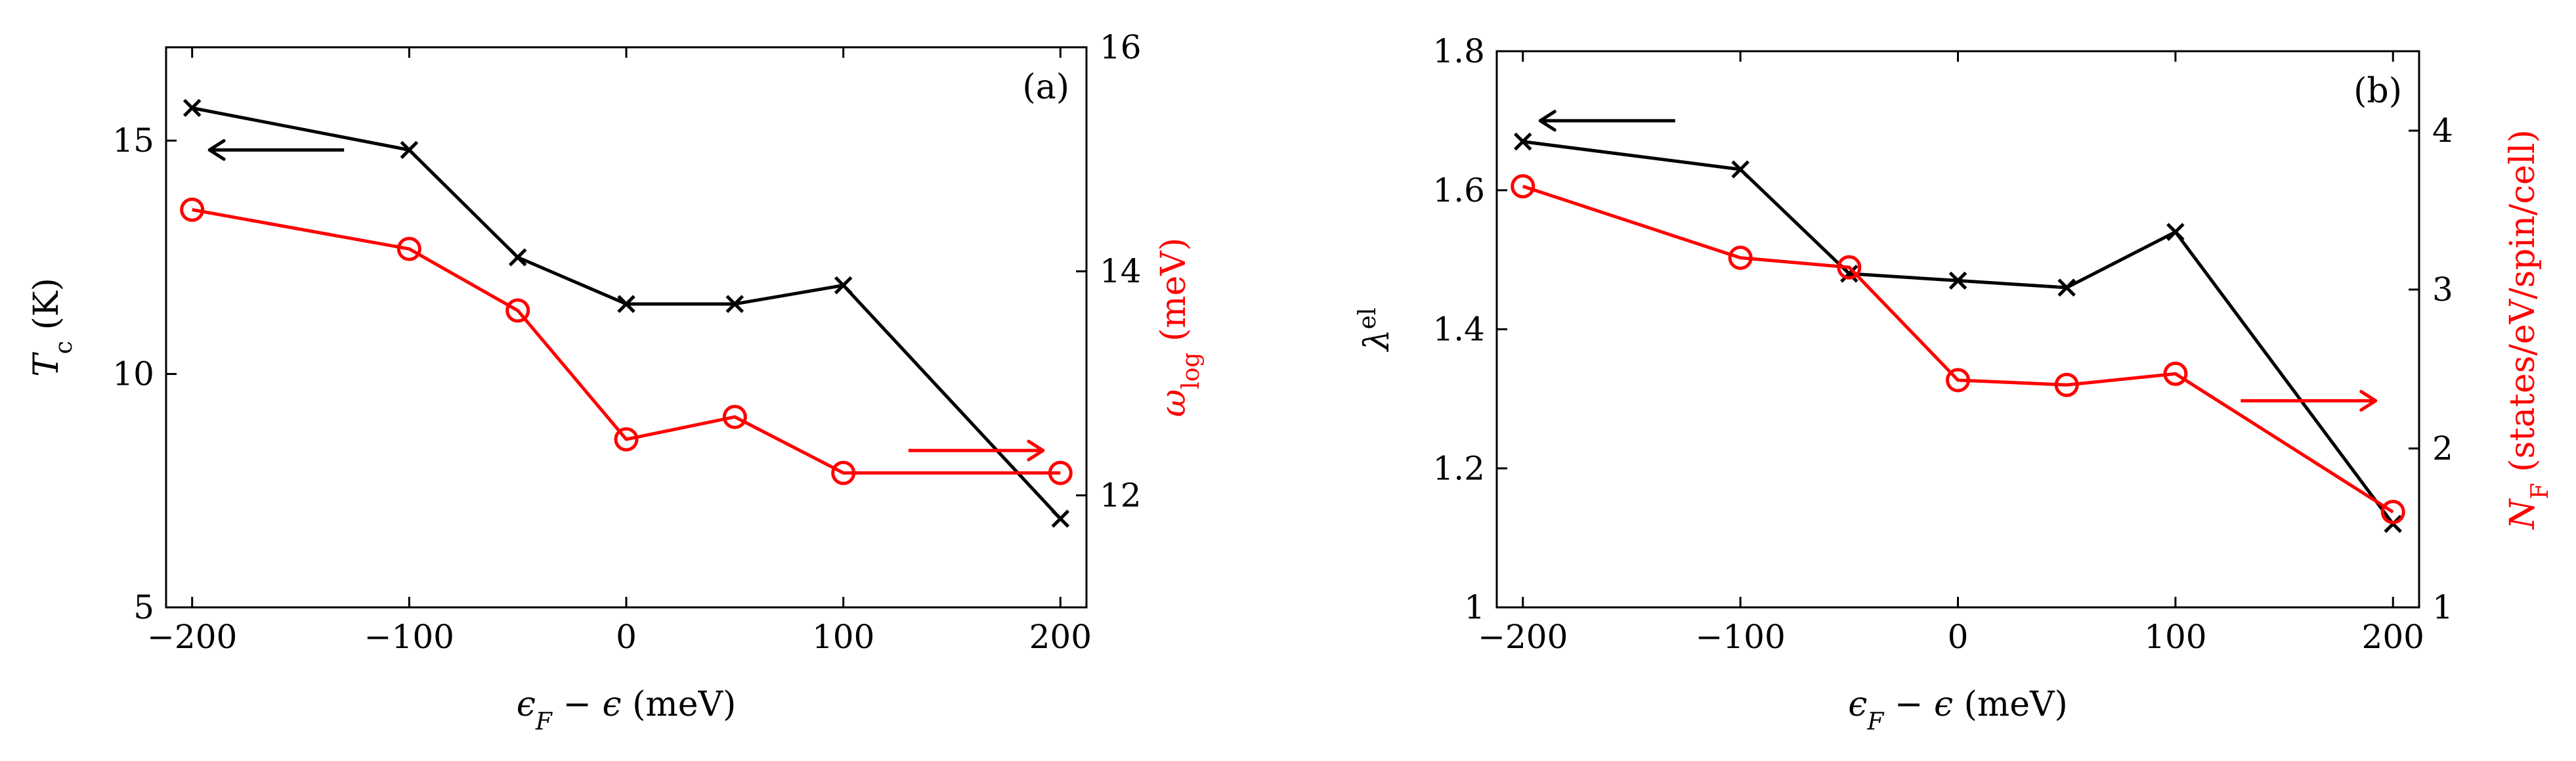 The height and width of the screenshot is (761, 2576). Describe the element at coordinates (1121, 495) in the screenshot. I see `y-right-tick-label: 12` at that location.